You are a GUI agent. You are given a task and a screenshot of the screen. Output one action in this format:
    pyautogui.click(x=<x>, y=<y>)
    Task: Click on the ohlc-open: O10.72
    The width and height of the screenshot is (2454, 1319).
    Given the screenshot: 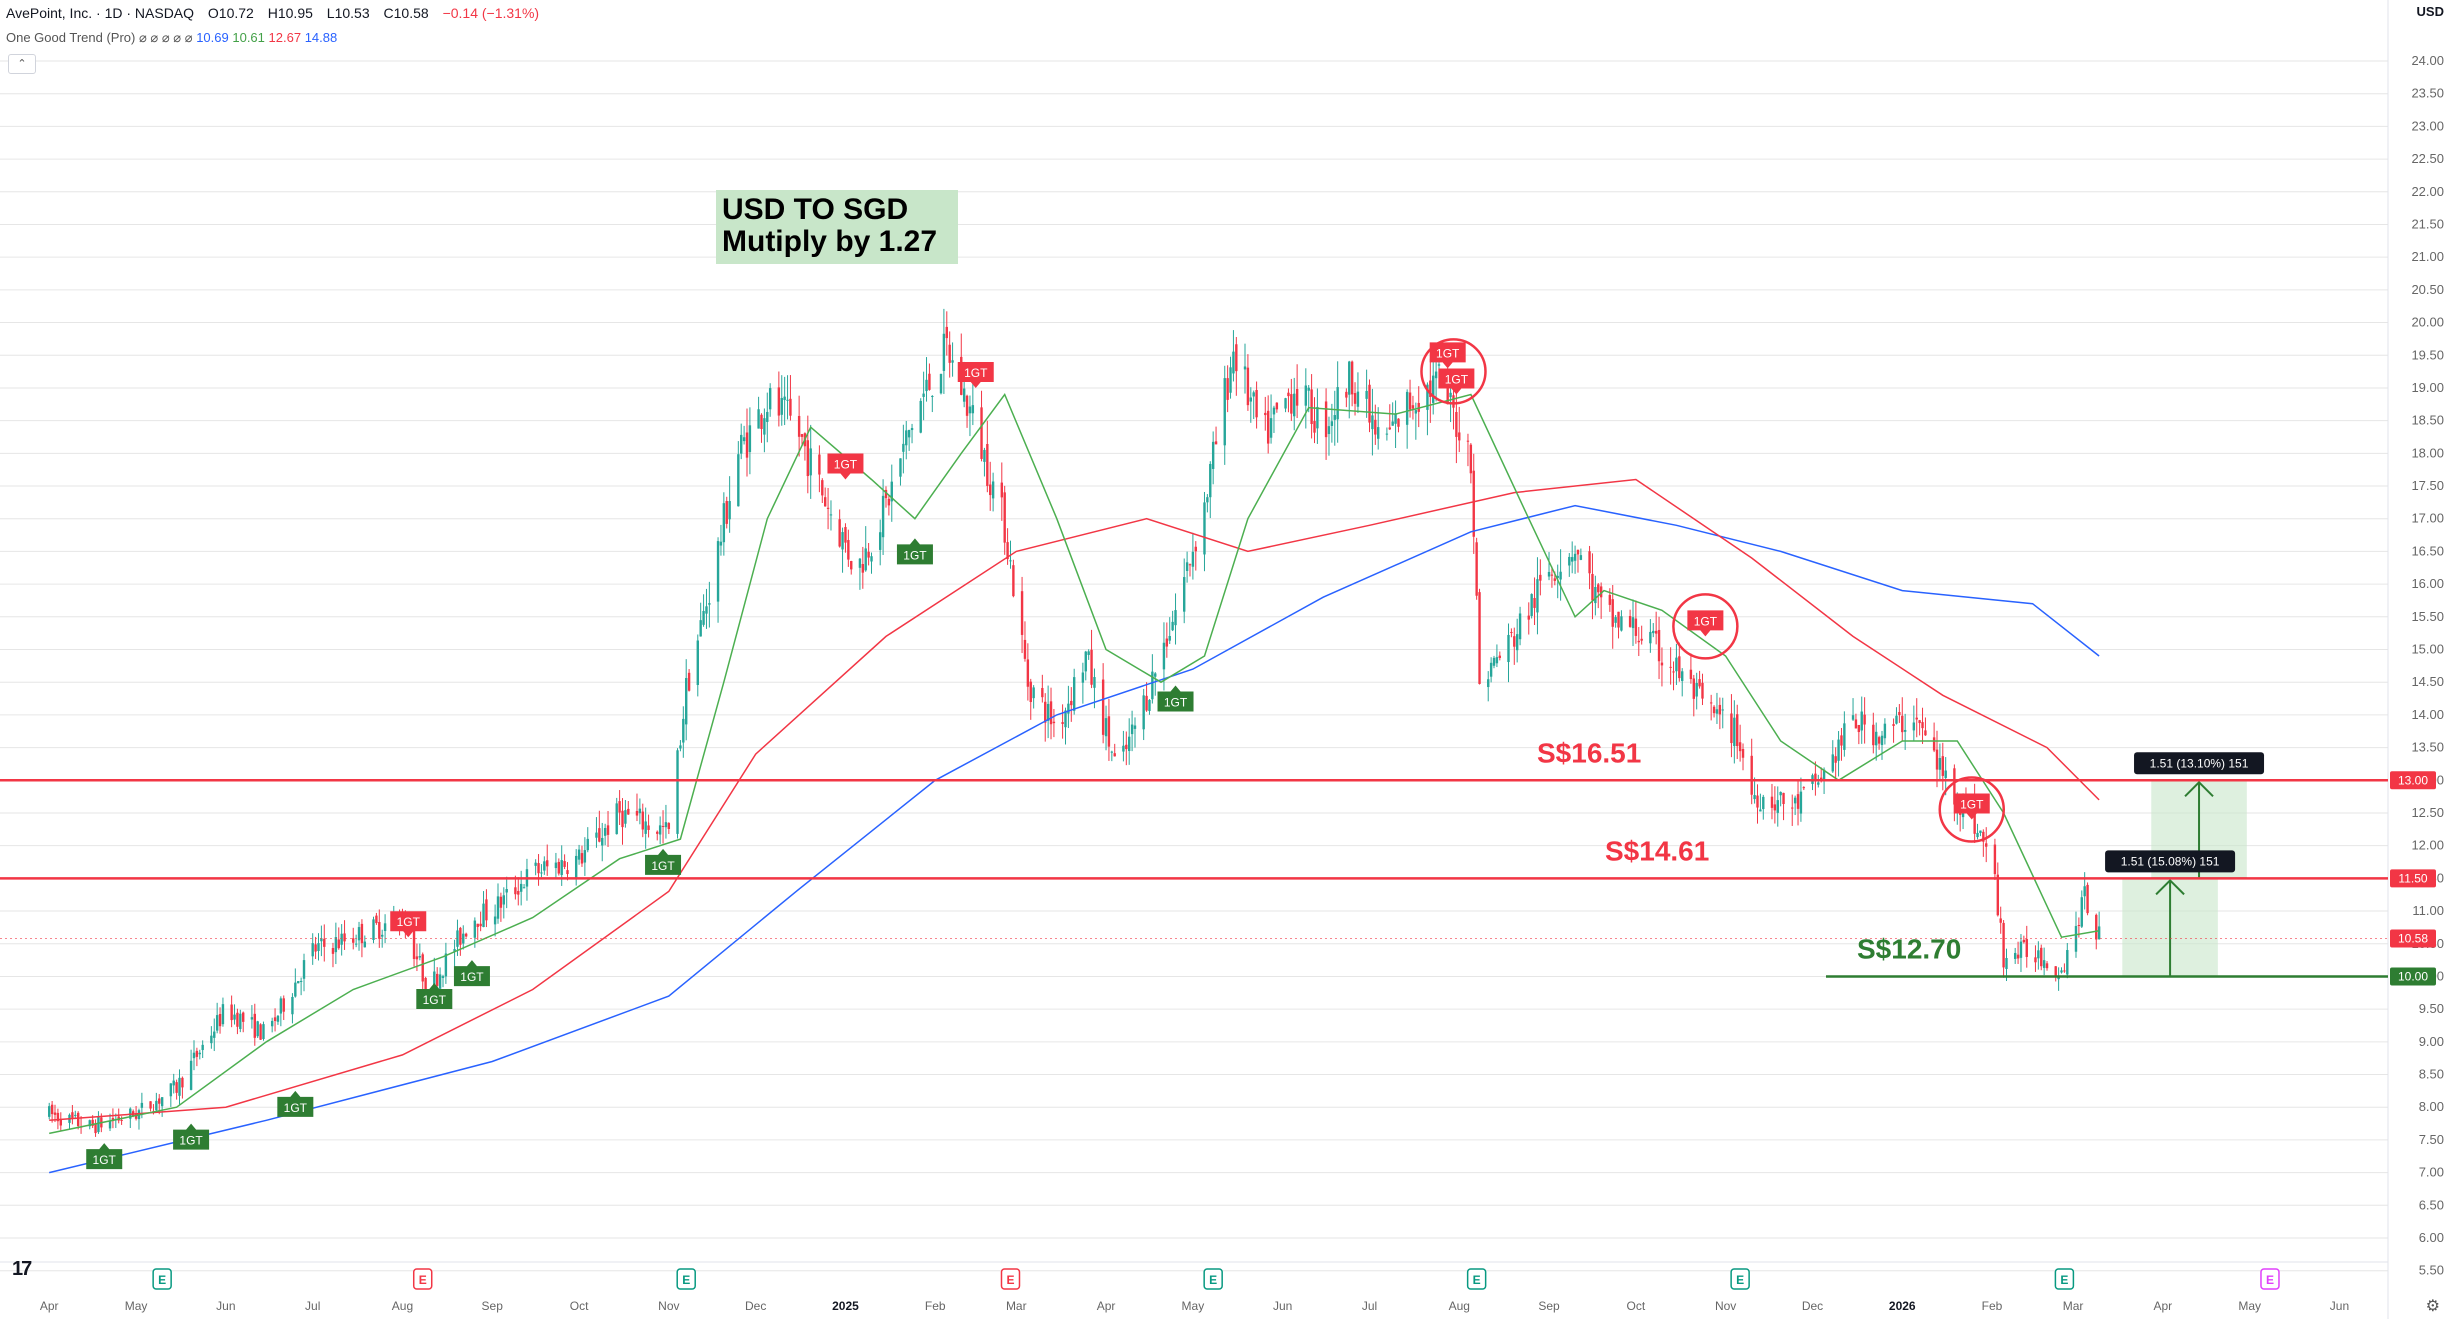 What is the action you would take?
    pyautogui.click(x=230, y=13)
    